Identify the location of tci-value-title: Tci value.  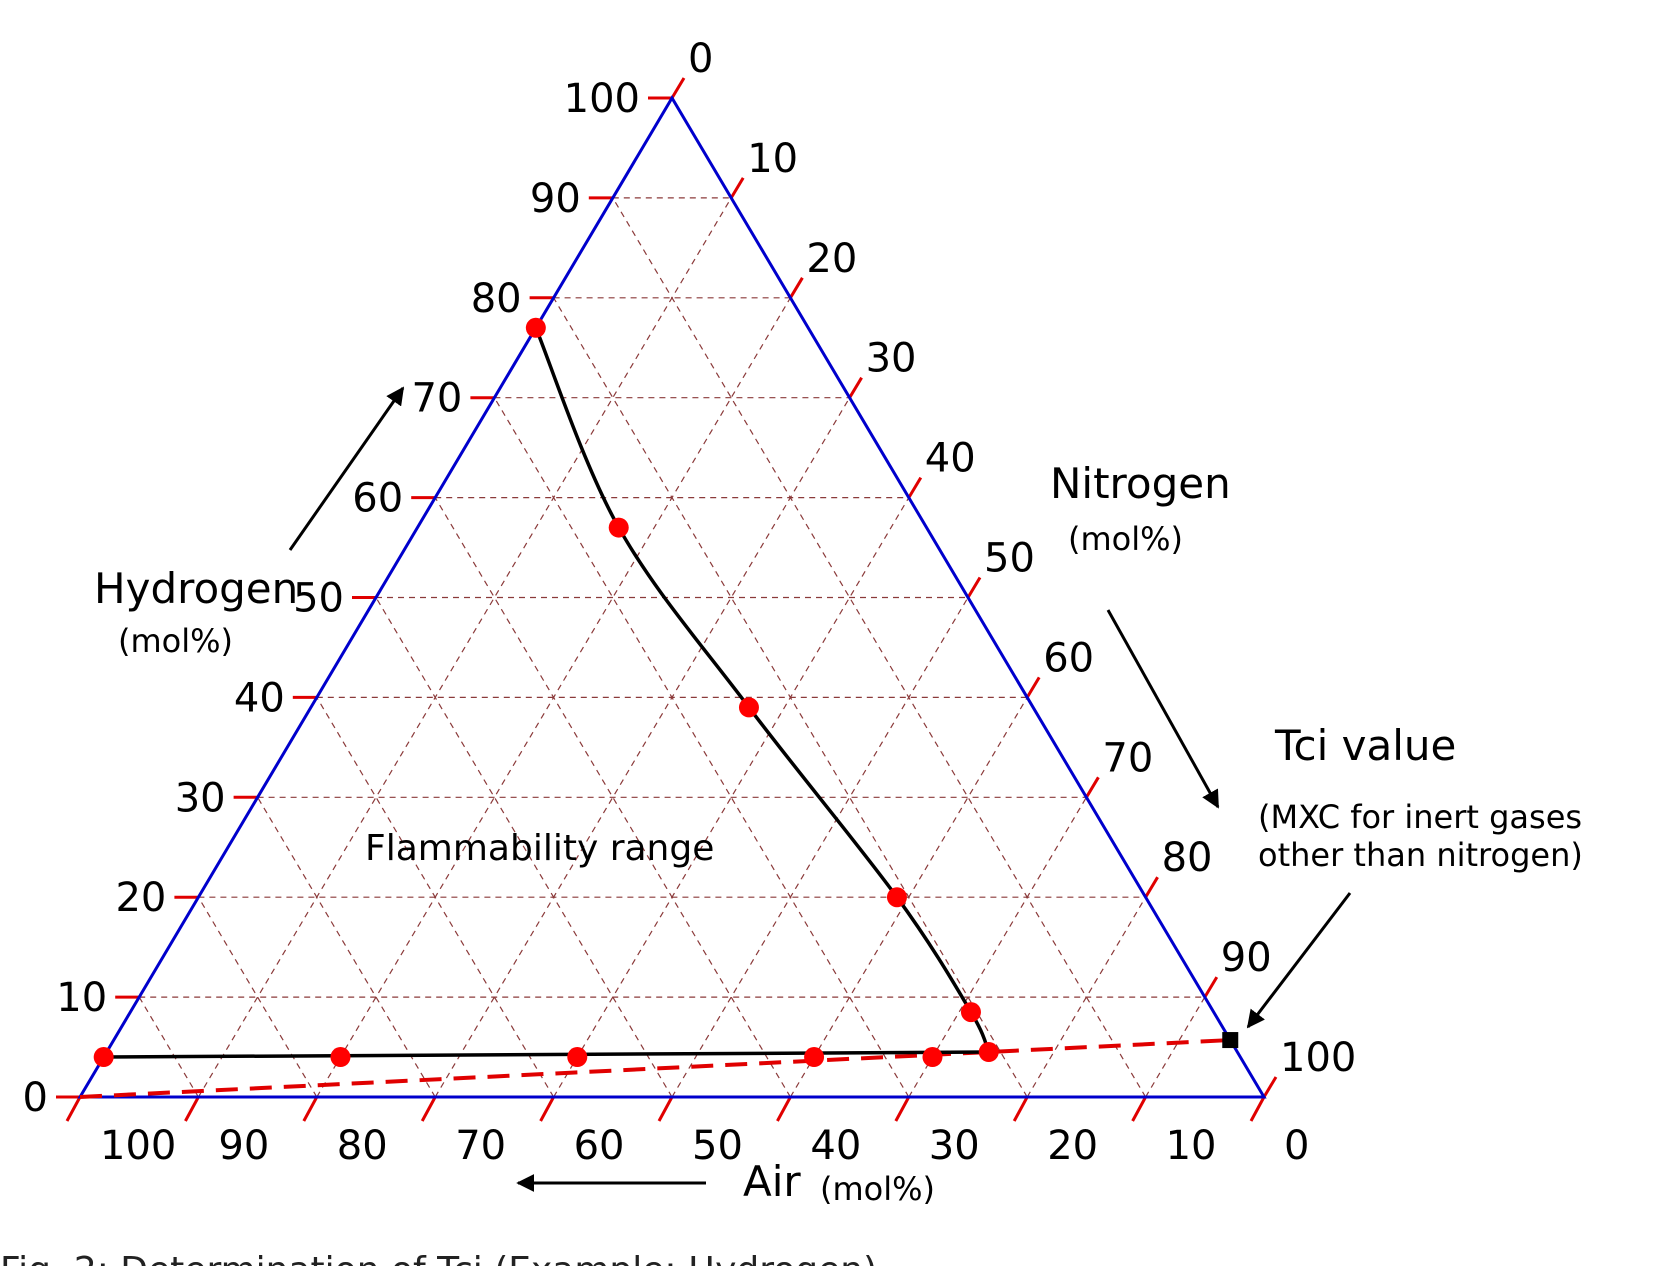
(1365, 745).